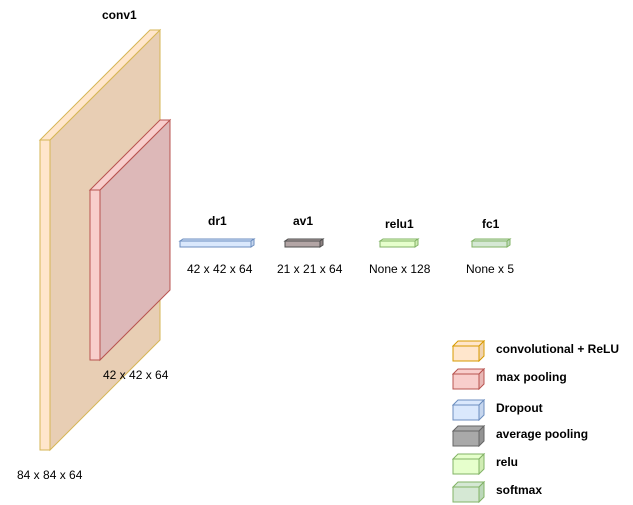  What do you see at coordinates (217, 221) in the screenshot?
I see `dr1-name-label: dr1` at bounding box center [217, 221].